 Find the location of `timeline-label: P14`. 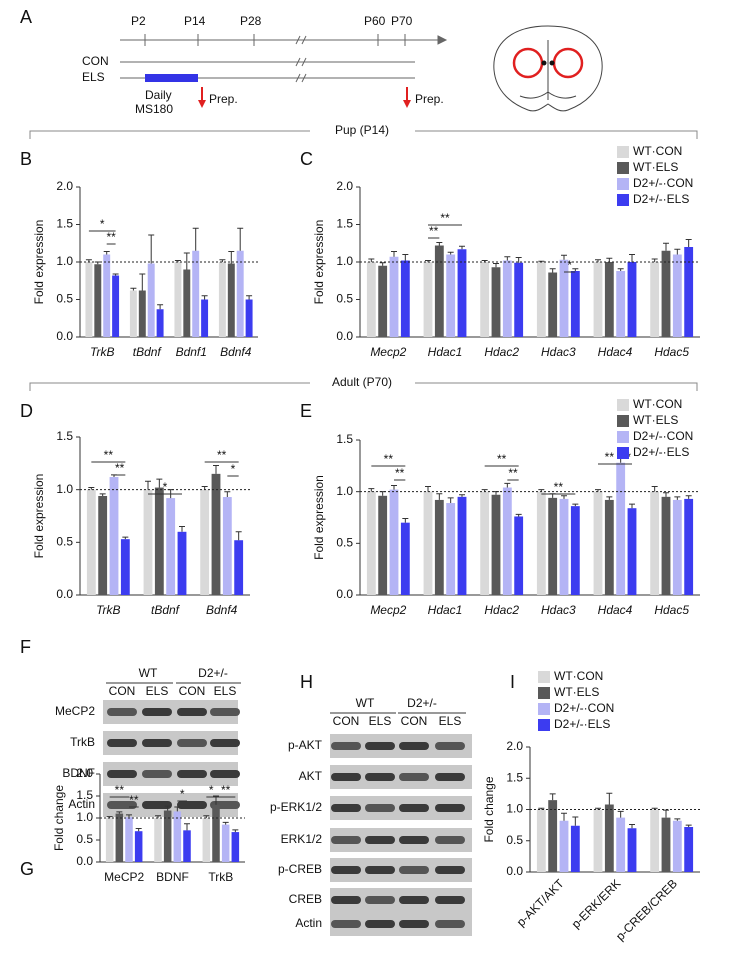

timeline-label: P14 is located at coordinates (195, 21).